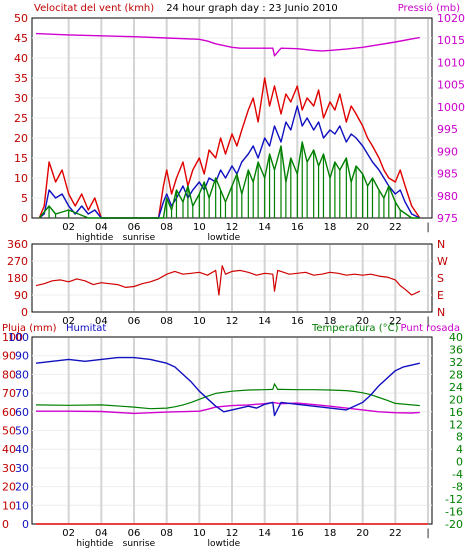 This screenshot has height=559, width=465. Describe the element at coordinates (68, 227) in the screenshot. I see `wind-xtick-label: 02` at that location.